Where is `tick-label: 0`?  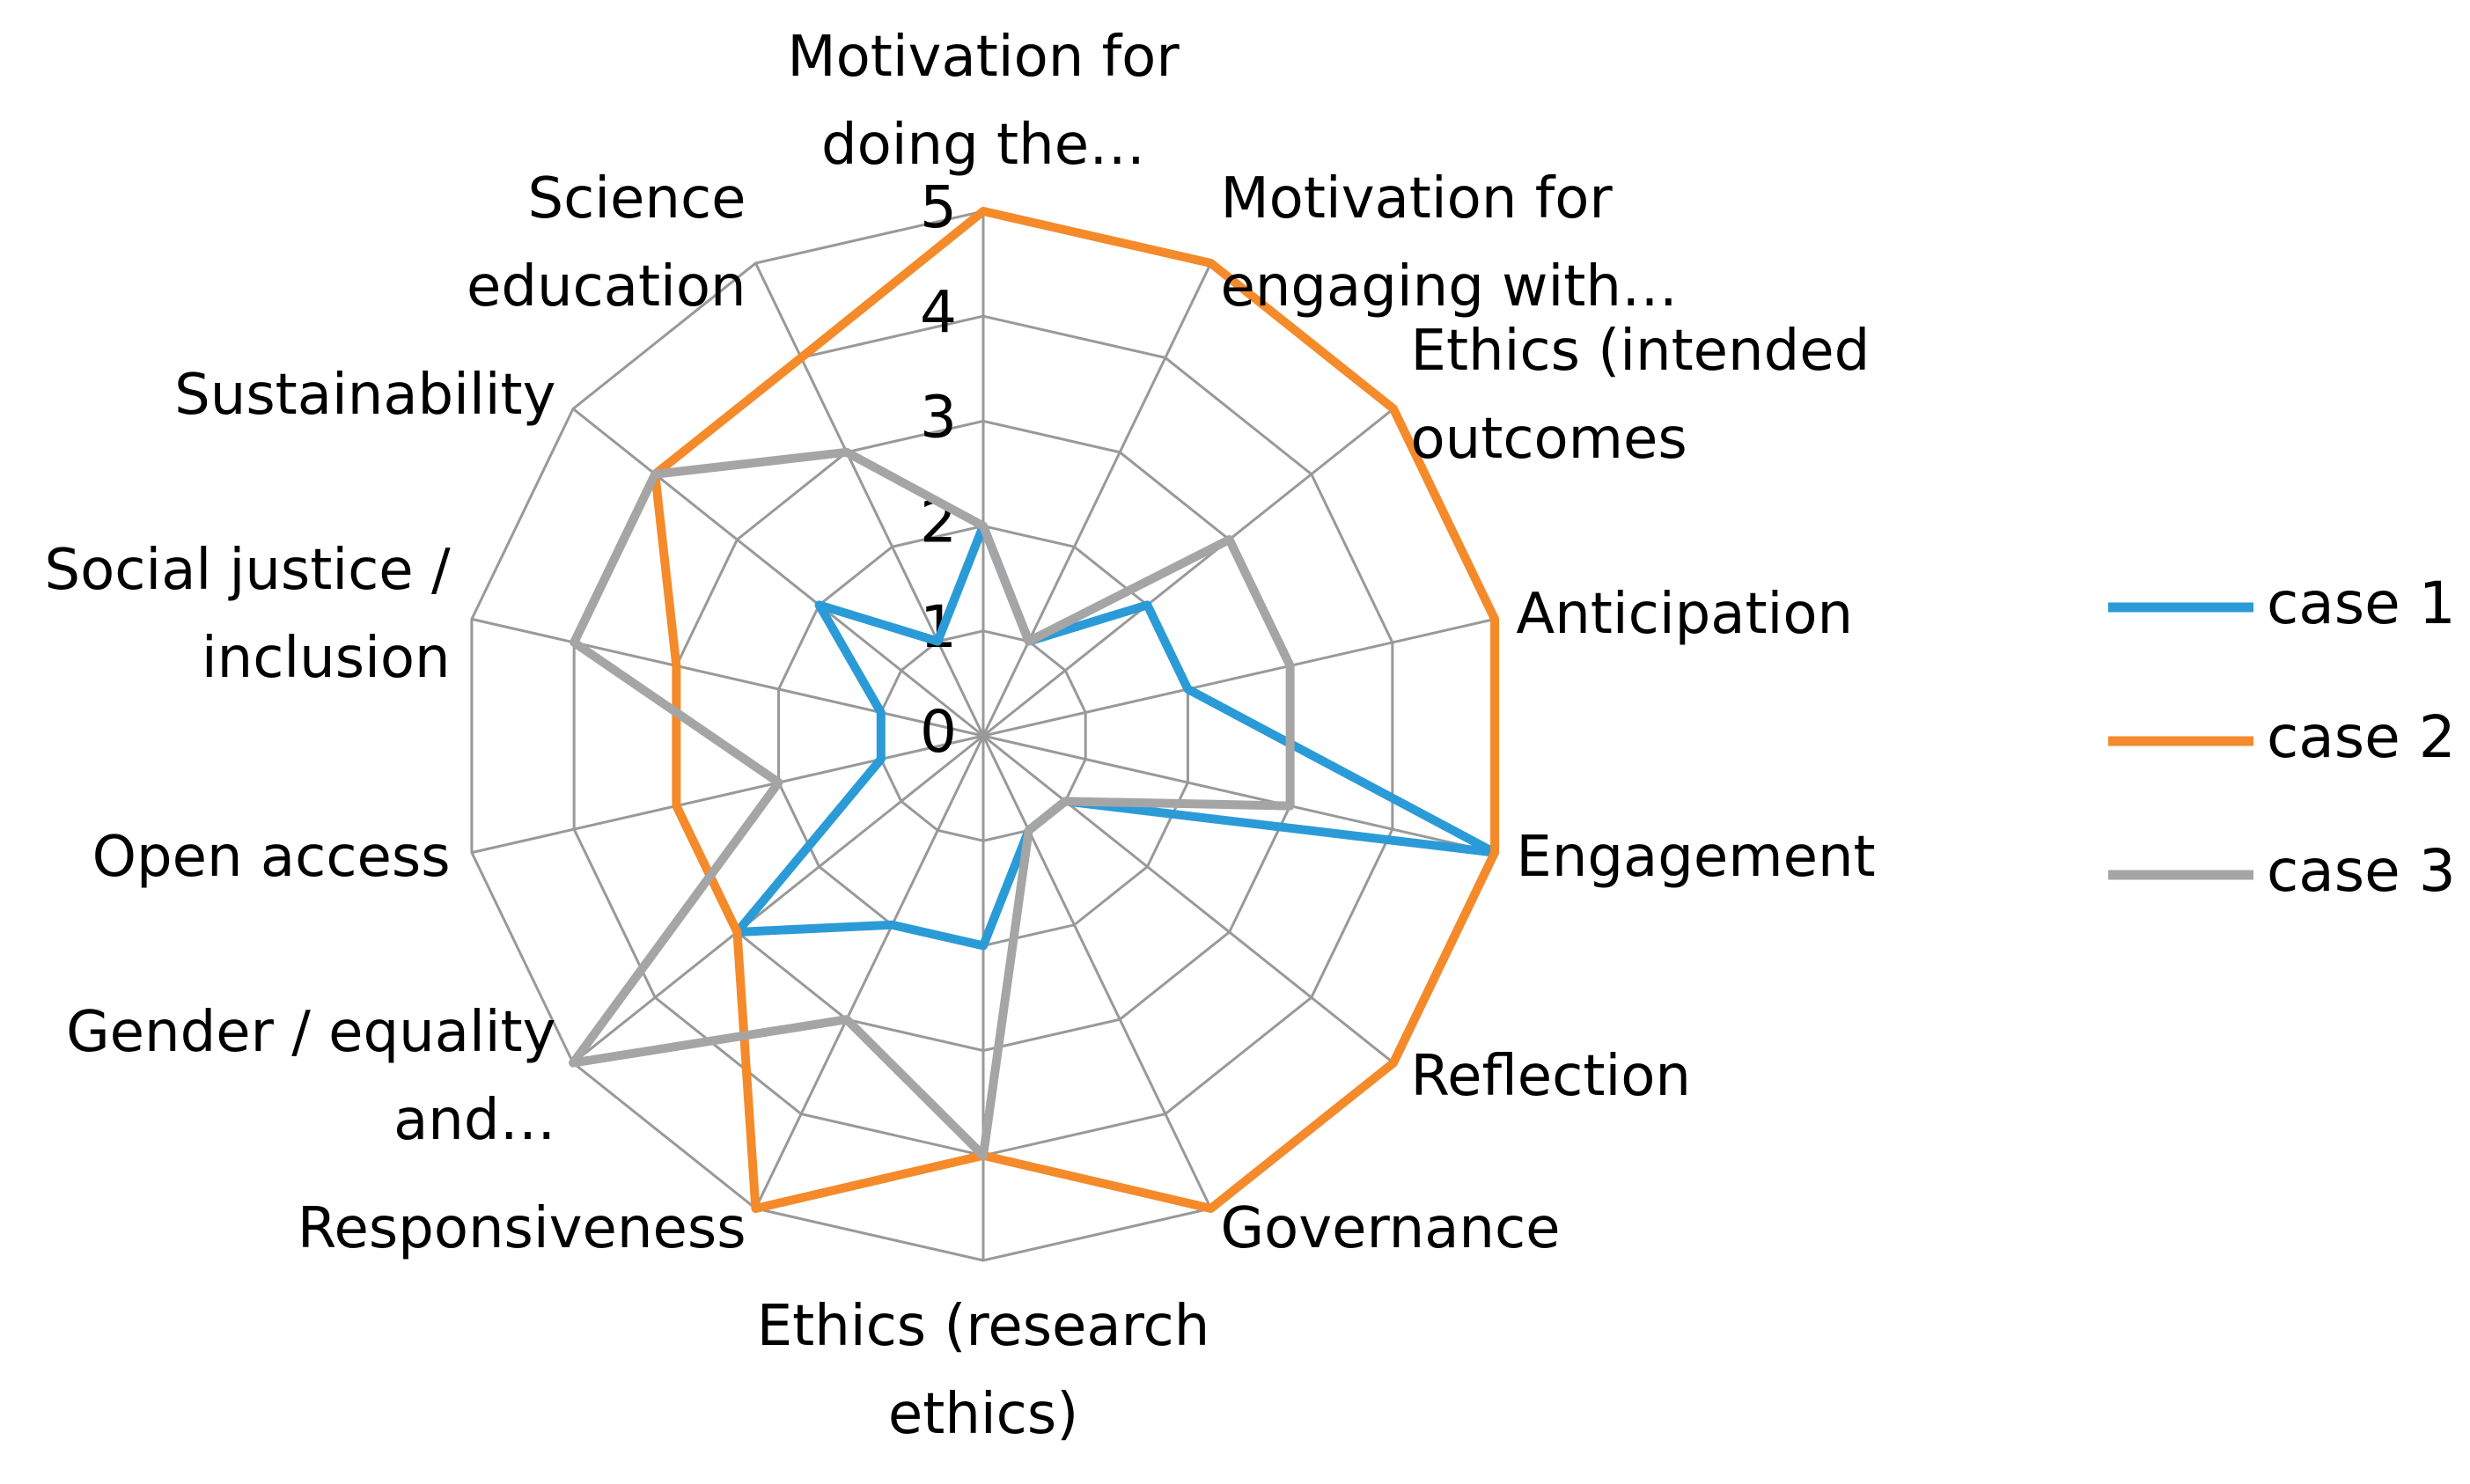 tick-label: 0 is located at coordinates (939, 732).